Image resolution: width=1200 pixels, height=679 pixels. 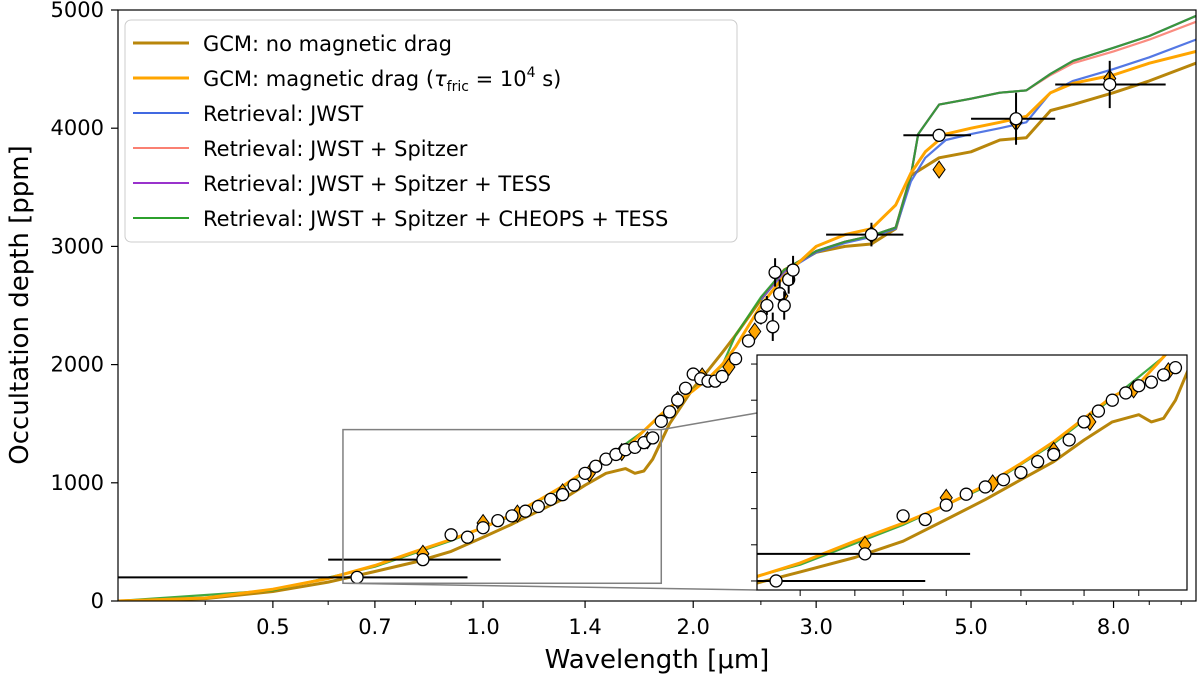 I want to click on legend-label-gcm-drag: GCM: magnetic drag (τfric = 104 s), so click(x=382, y=80).